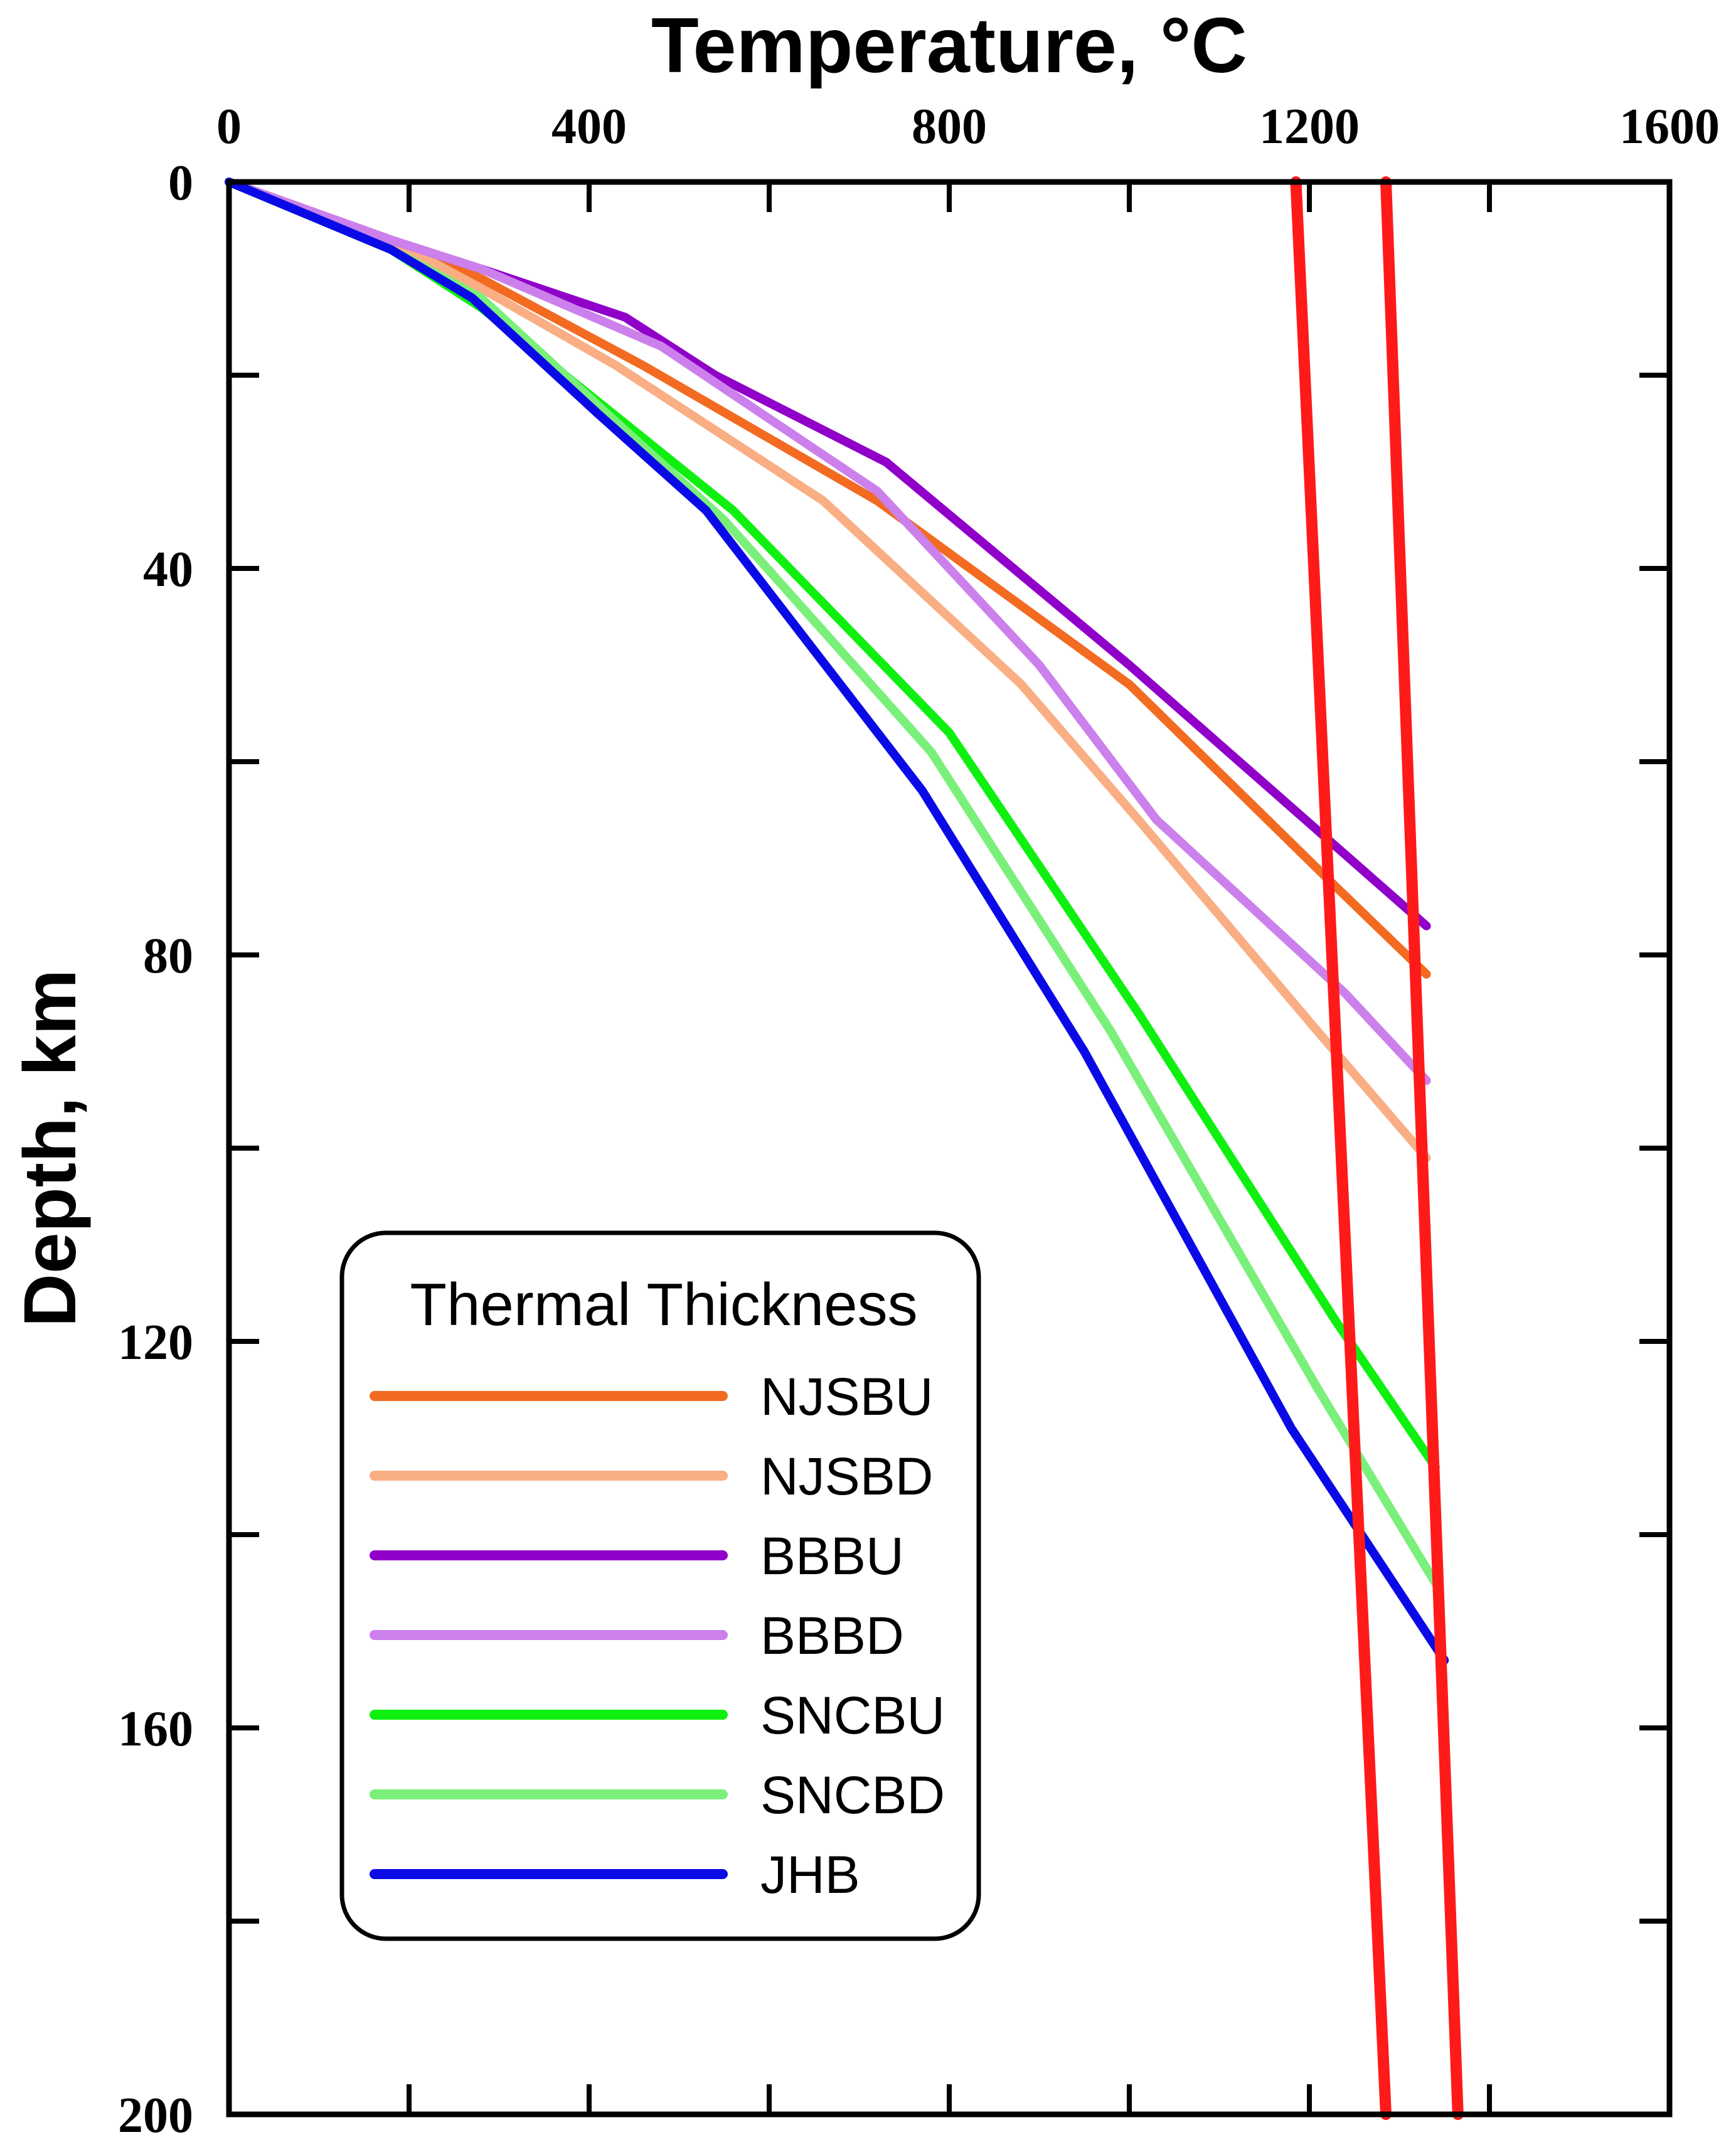 The image size is (1736, 2147). Describe the element at coordinates (846, 1396) in the screenshot. I see `legend-label: NJSBU` at that location.